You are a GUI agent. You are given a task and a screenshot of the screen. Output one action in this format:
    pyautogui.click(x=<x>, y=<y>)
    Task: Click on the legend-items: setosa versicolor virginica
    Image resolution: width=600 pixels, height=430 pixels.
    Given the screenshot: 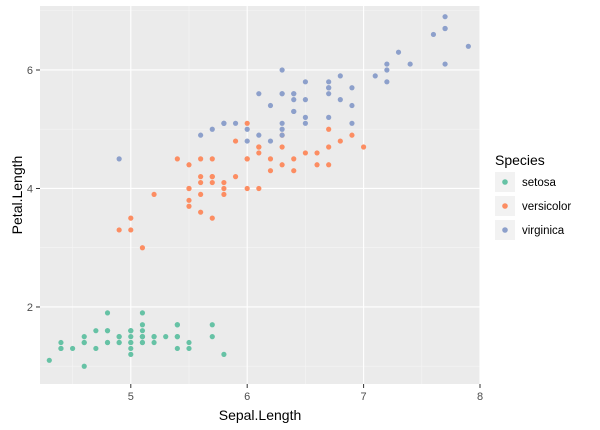 What is the action you would take?
    pyautogui.click(x=533, y=206)
    